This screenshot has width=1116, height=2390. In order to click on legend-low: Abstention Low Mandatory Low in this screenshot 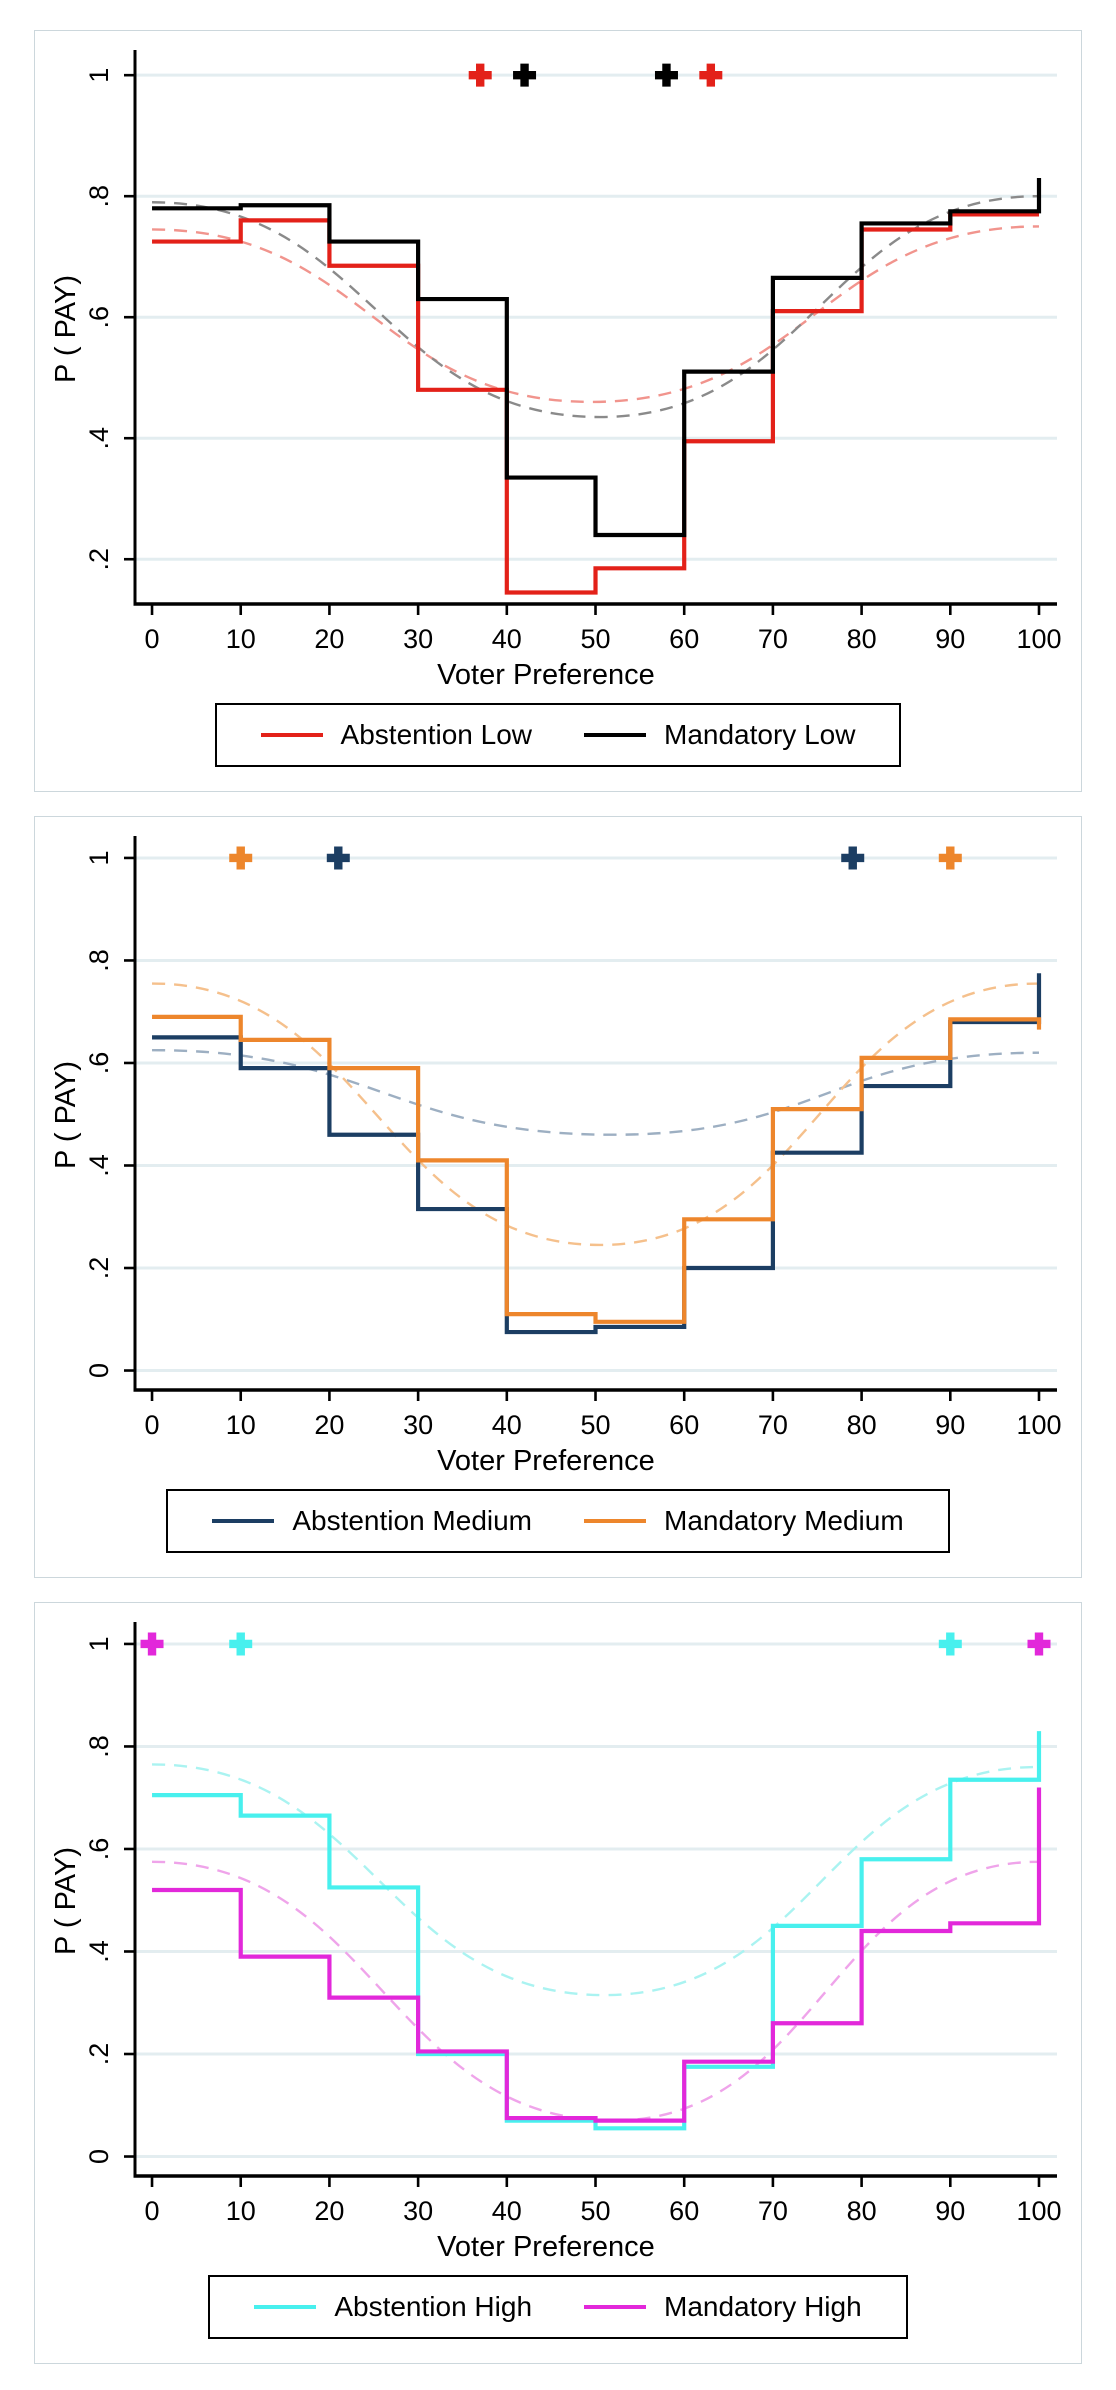, I will do `click(558, 735)`.